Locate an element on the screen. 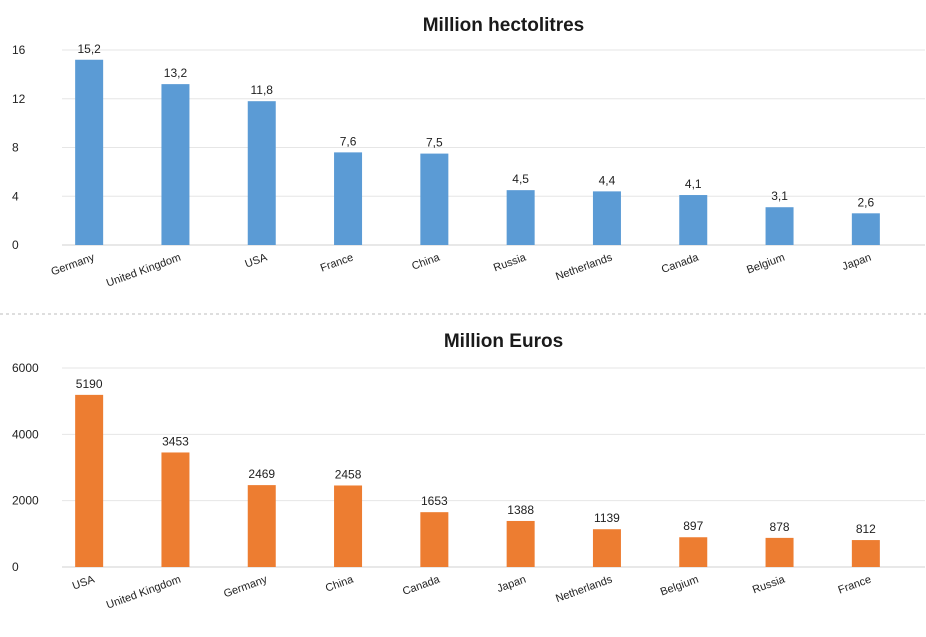  y-tick-label: 4000 is located at coordinates (25, 434).